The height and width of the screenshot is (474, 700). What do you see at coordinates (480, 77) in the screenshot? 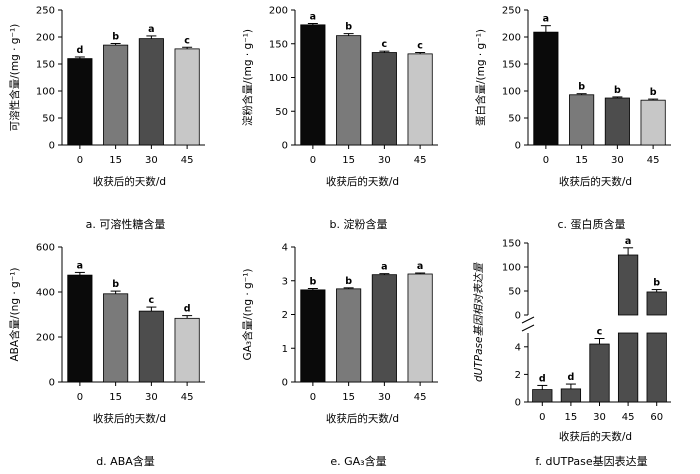
I see `y-axis-title: 蛋白含量/(mg · g⁻¹)` at bounding box center [480, 77].